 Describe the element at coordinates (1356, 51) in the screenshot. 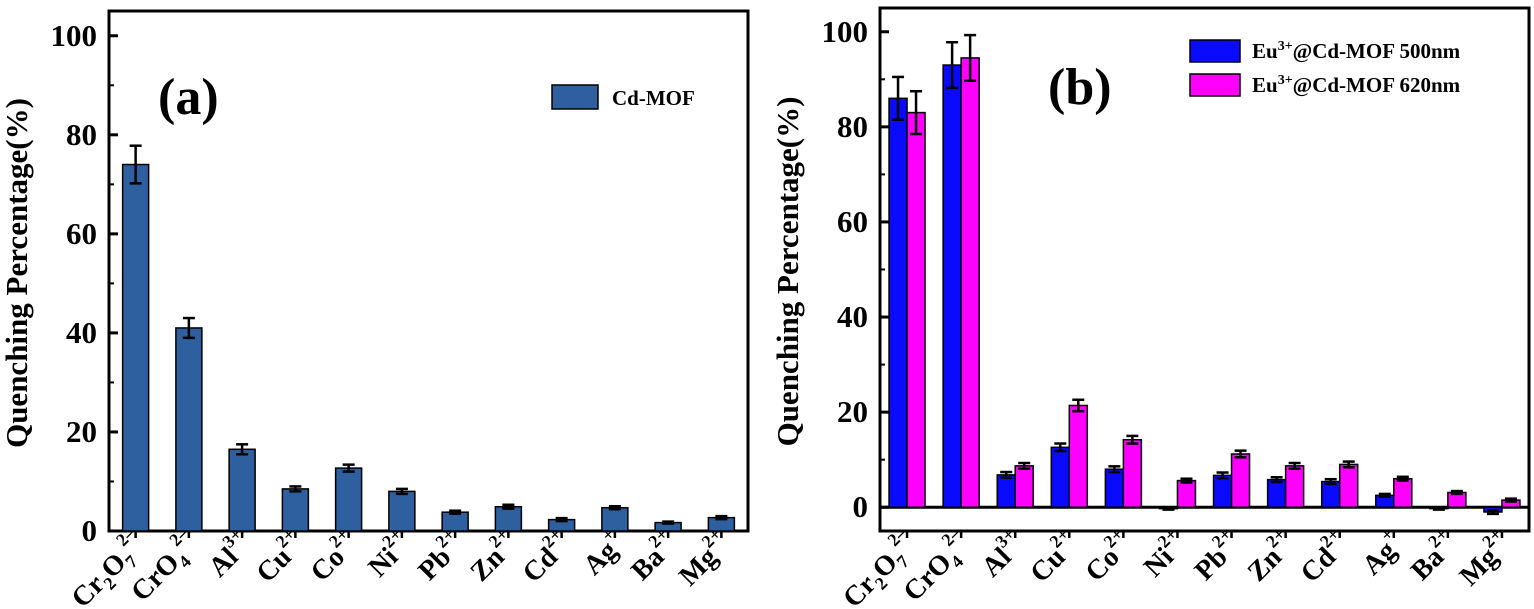

I see `legend-label: Eu3+@Cd-MOF 500nm` at that location.